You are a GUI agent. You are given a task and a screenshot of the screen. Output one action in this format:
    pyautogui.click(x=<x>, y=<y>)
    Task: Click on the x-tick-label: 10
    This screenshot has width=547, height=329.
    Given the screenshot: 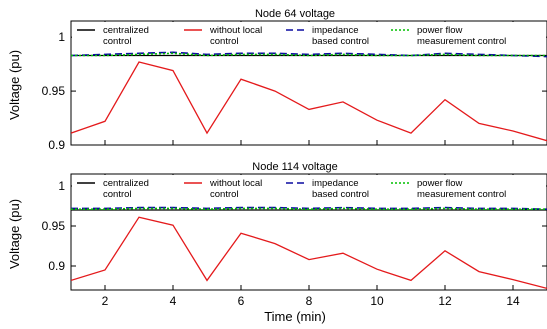 What is the action you would take?
    pyautogui.click(x=377, y=301)
    